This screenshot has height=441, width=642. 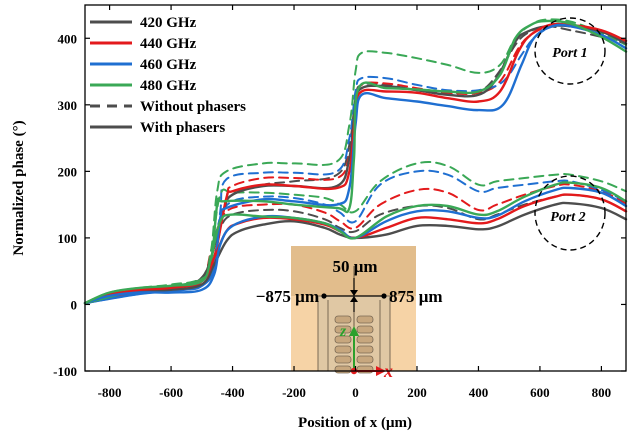 What do you see at coordinates (168, 23) in the screenshot?
I see `legend-label: 420 GHz` at bounding box center [168, 23].